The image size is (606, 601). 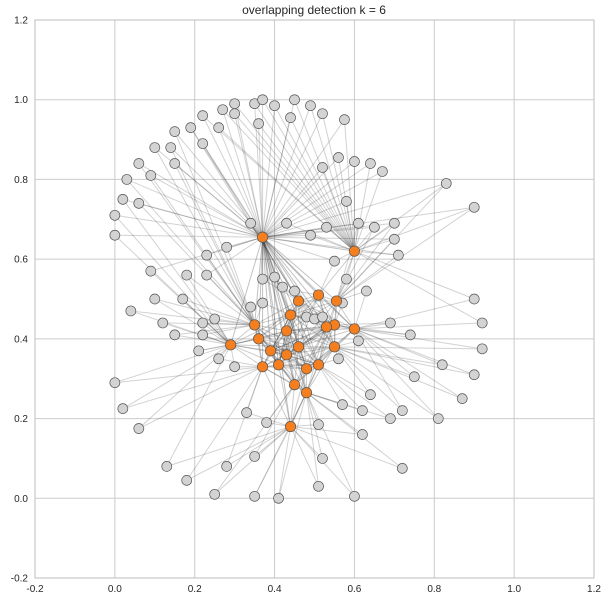 I want to click on nodes-orange, so click(x=292, y=332).